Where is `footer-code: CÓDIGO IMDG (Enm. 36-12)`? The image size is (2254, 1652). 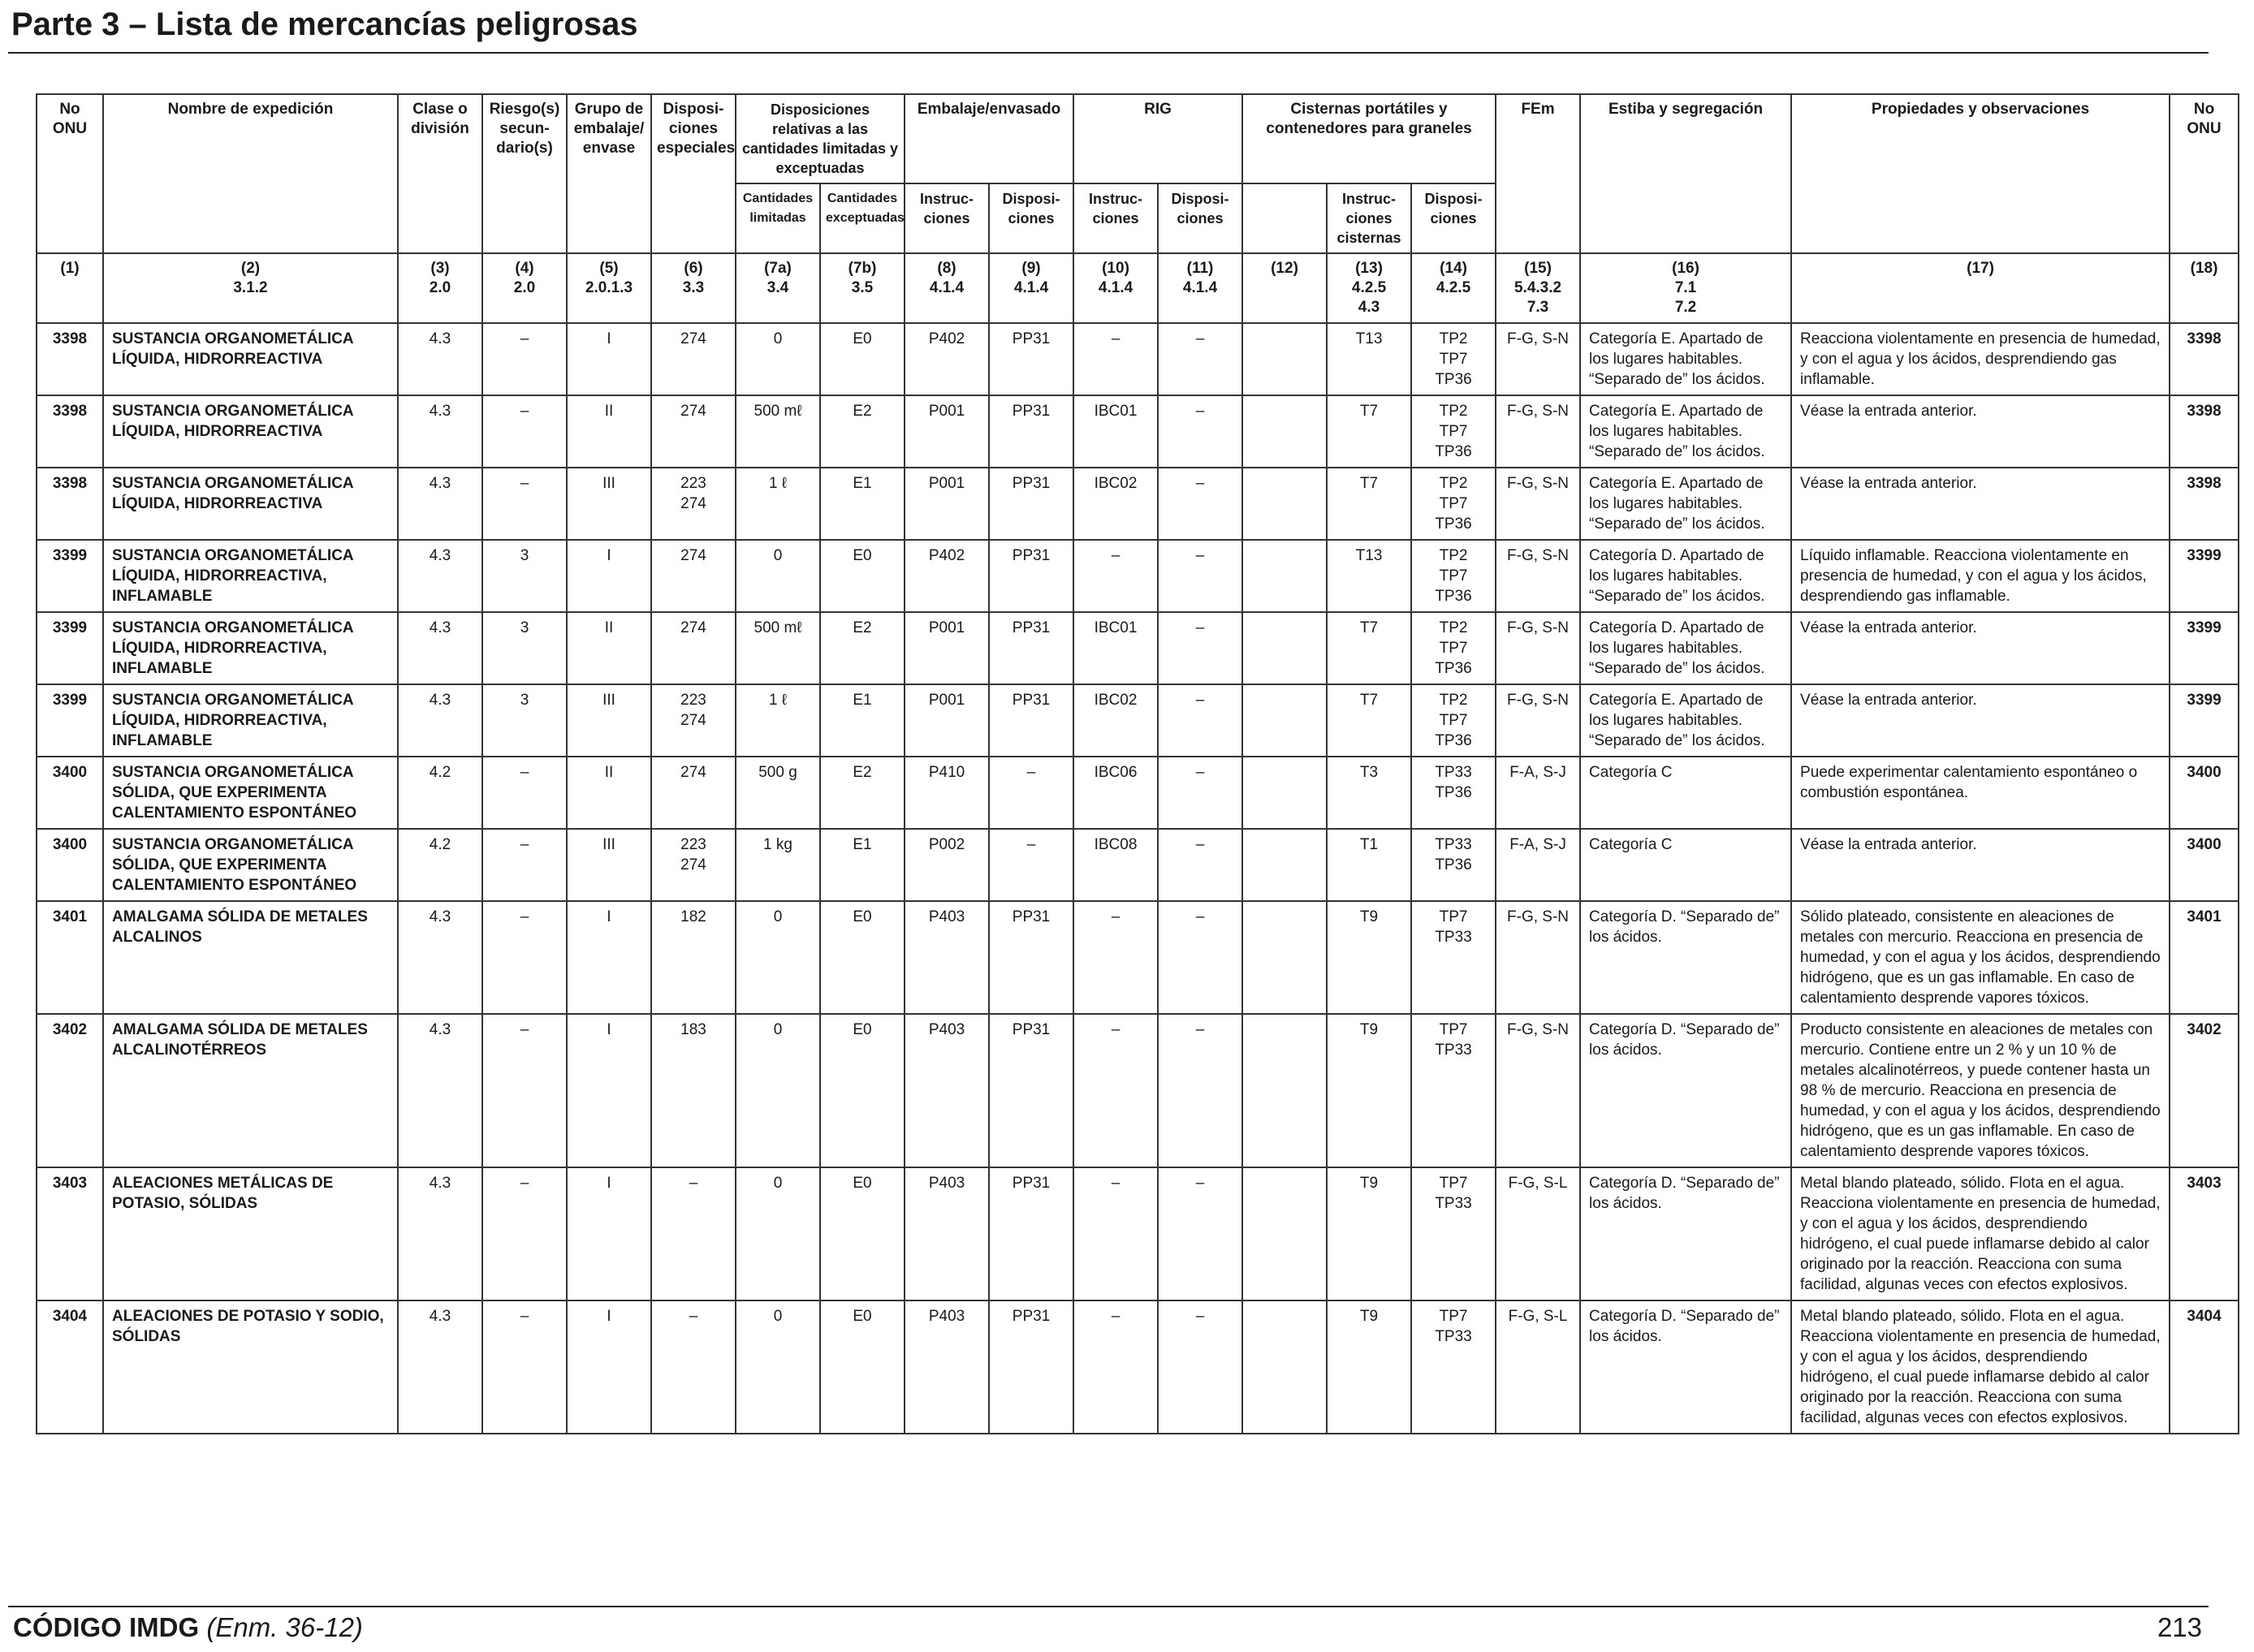 footer-code: CÓDIGO IMDG (Enm. 36-12) is located at coordinates (188, 1627).